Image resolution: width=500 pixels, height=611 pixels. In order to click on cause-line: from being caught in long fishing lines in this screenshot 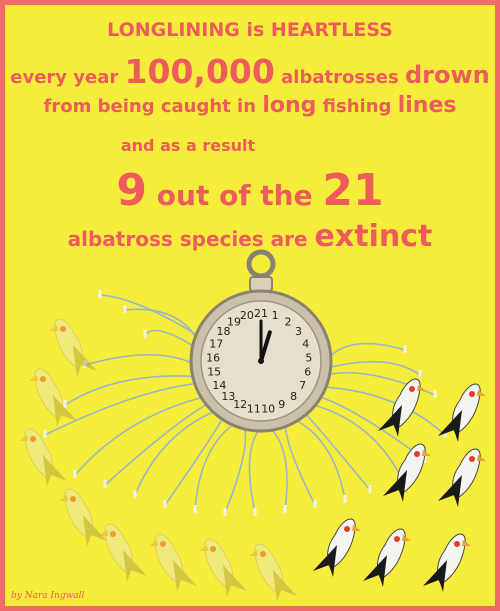, I will do `click(250, 105)`.